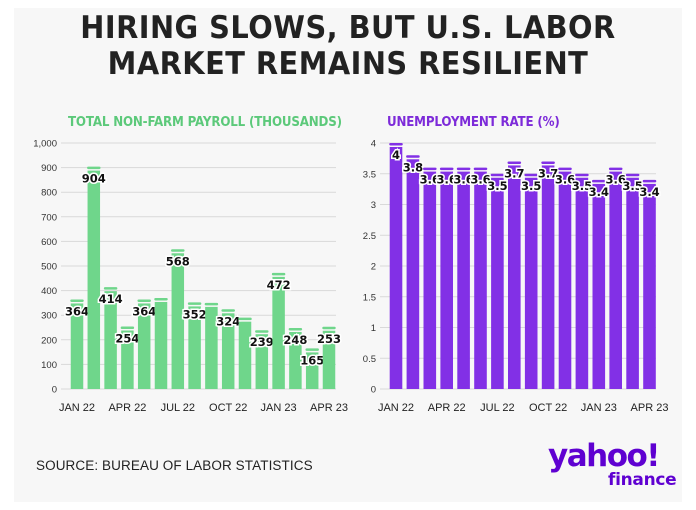 The width and height of the screenshot is (696, 510). I want to click on unemployment-y-tick-label: 0.5, so click(369, 359).